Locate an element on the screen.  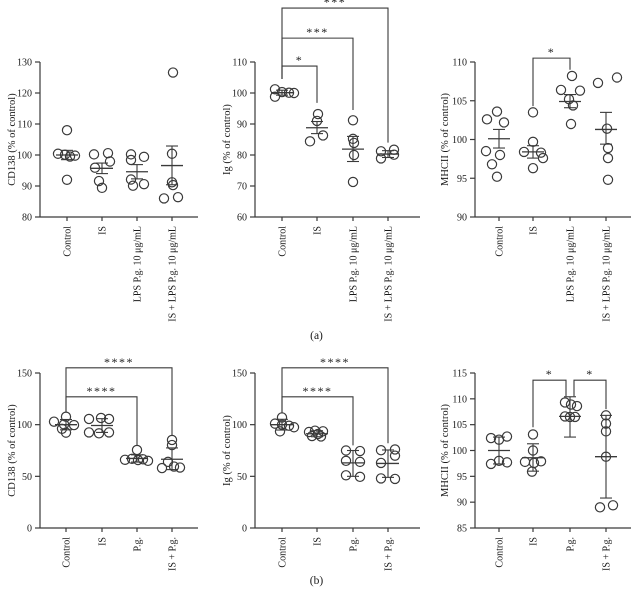
y-tick-label: 0 is located at coordinates (244, 529).